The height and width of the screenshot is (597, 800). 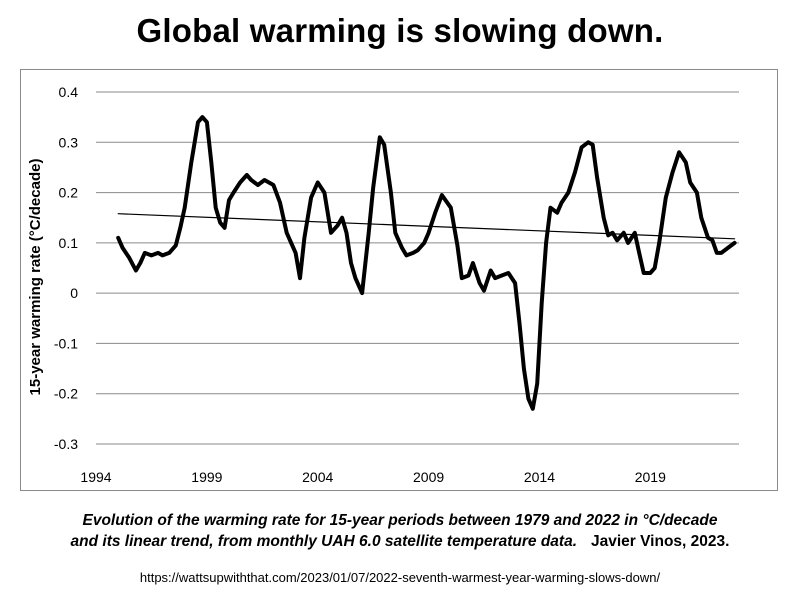 What do you see at coordinates (74, 293) in the screenshot?
I see `y-tick-label: 0` at bounding box center [74, 293].